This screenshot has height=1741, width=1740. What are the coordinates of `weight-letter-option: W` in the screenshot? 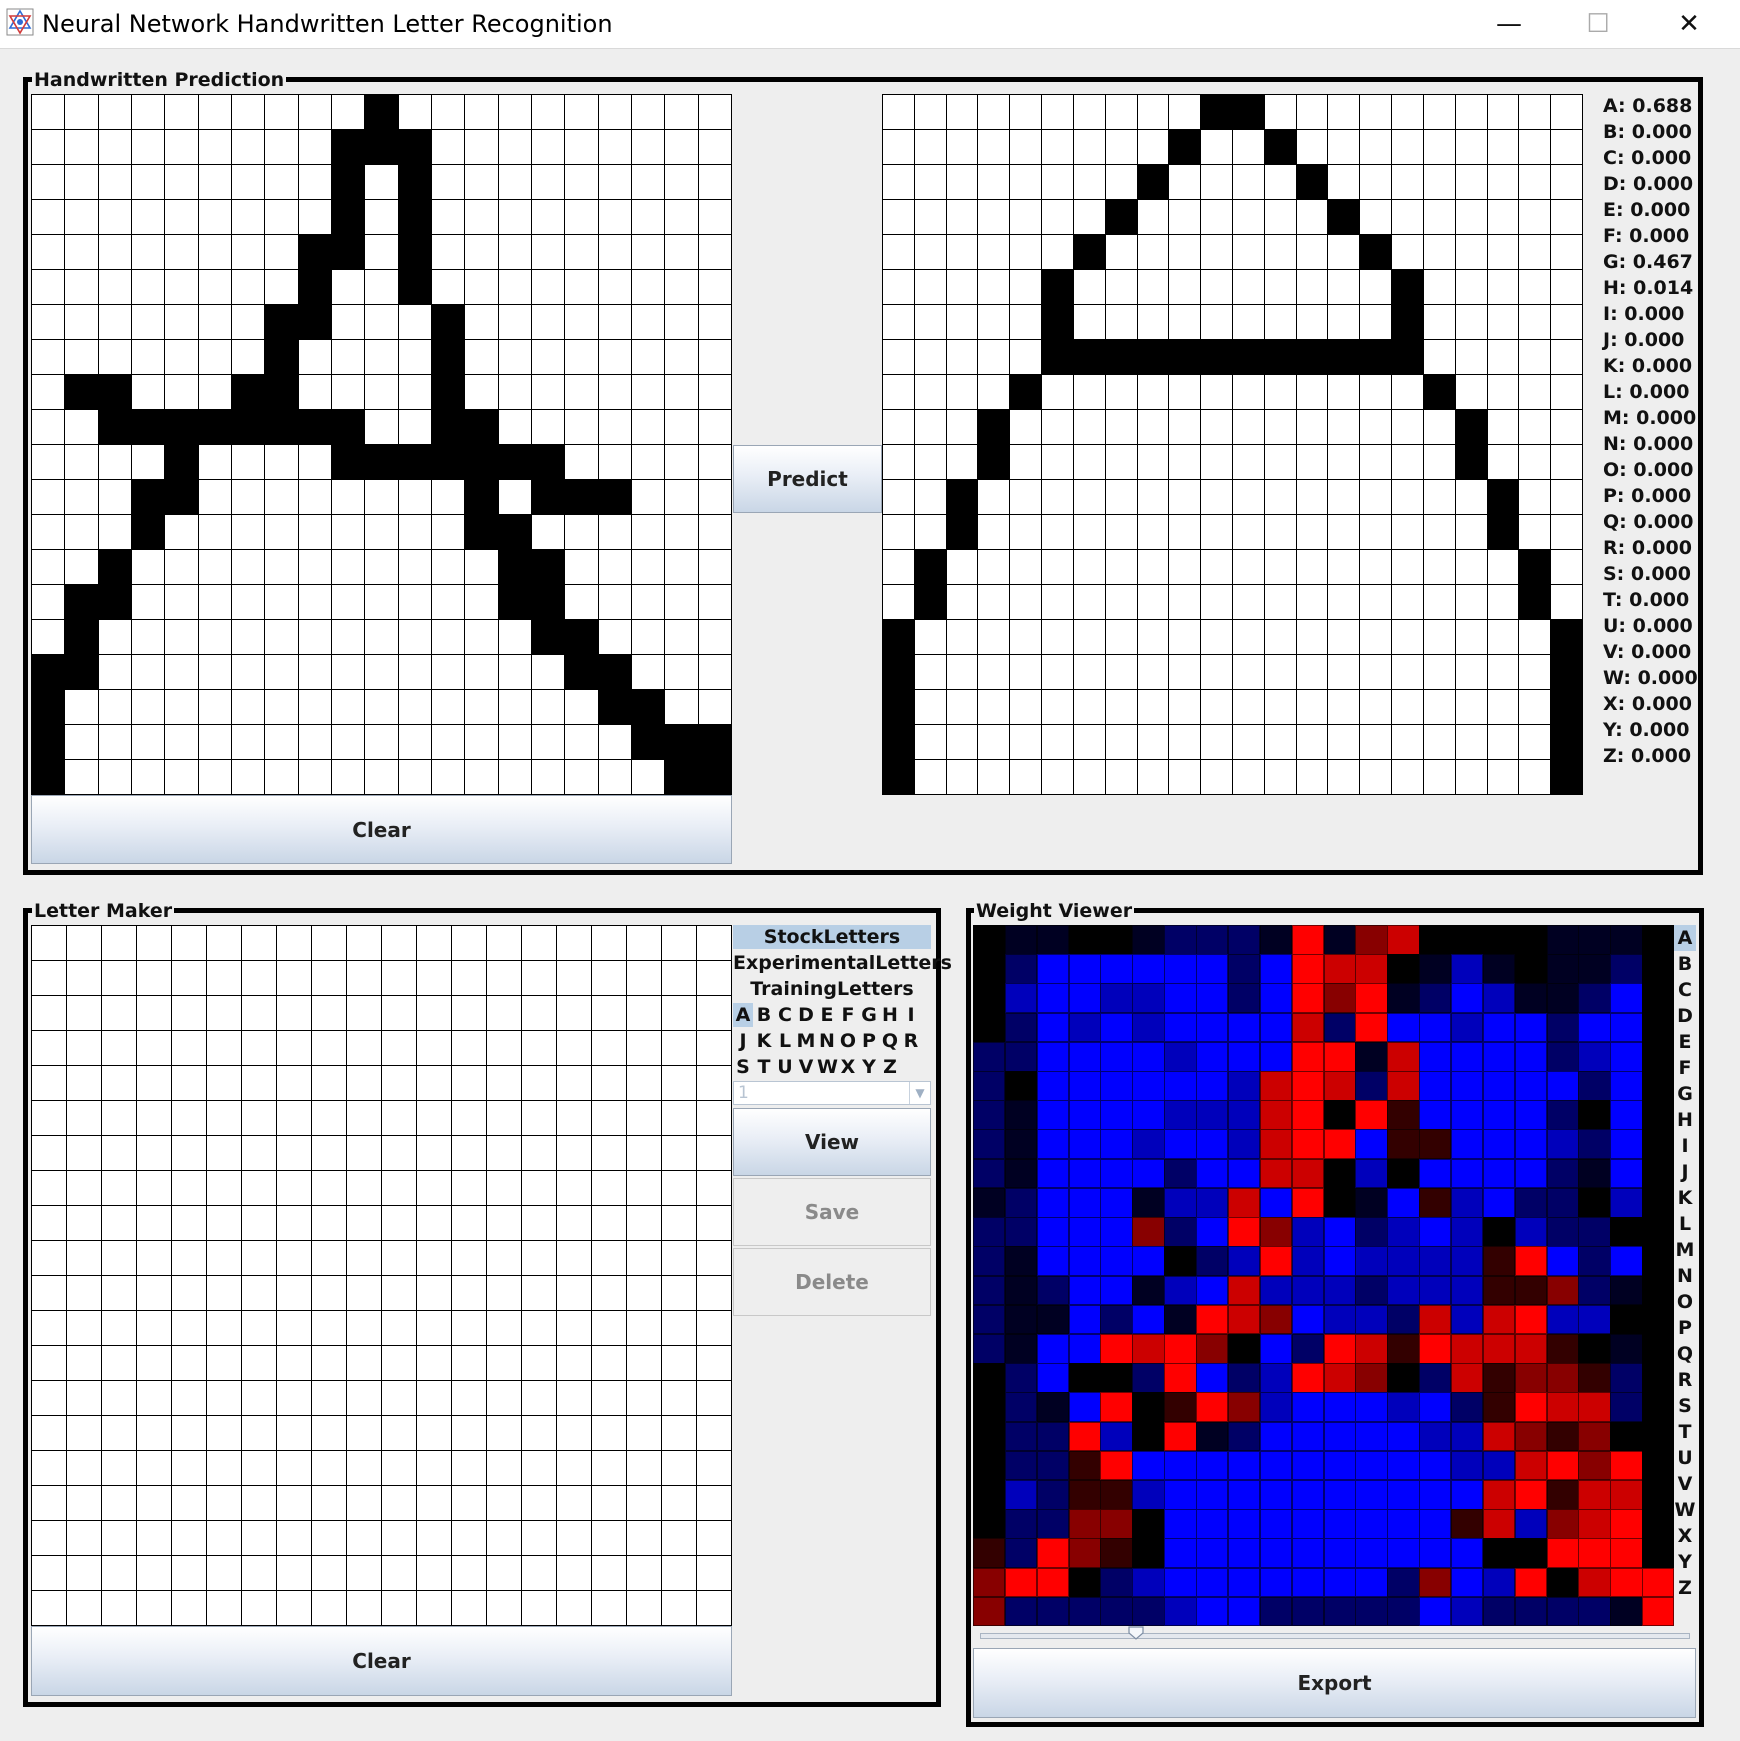 It's located at (1685, 1510).